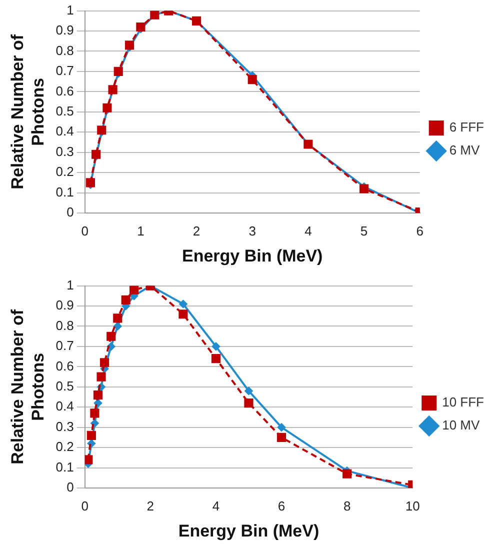 Image resolution: width=498 pixels, height=550 pixels. What do you see at coordinates (463, 402) in the screenshot?
I see `legend-label: 10 FFF` at bounding box center [463, 402].